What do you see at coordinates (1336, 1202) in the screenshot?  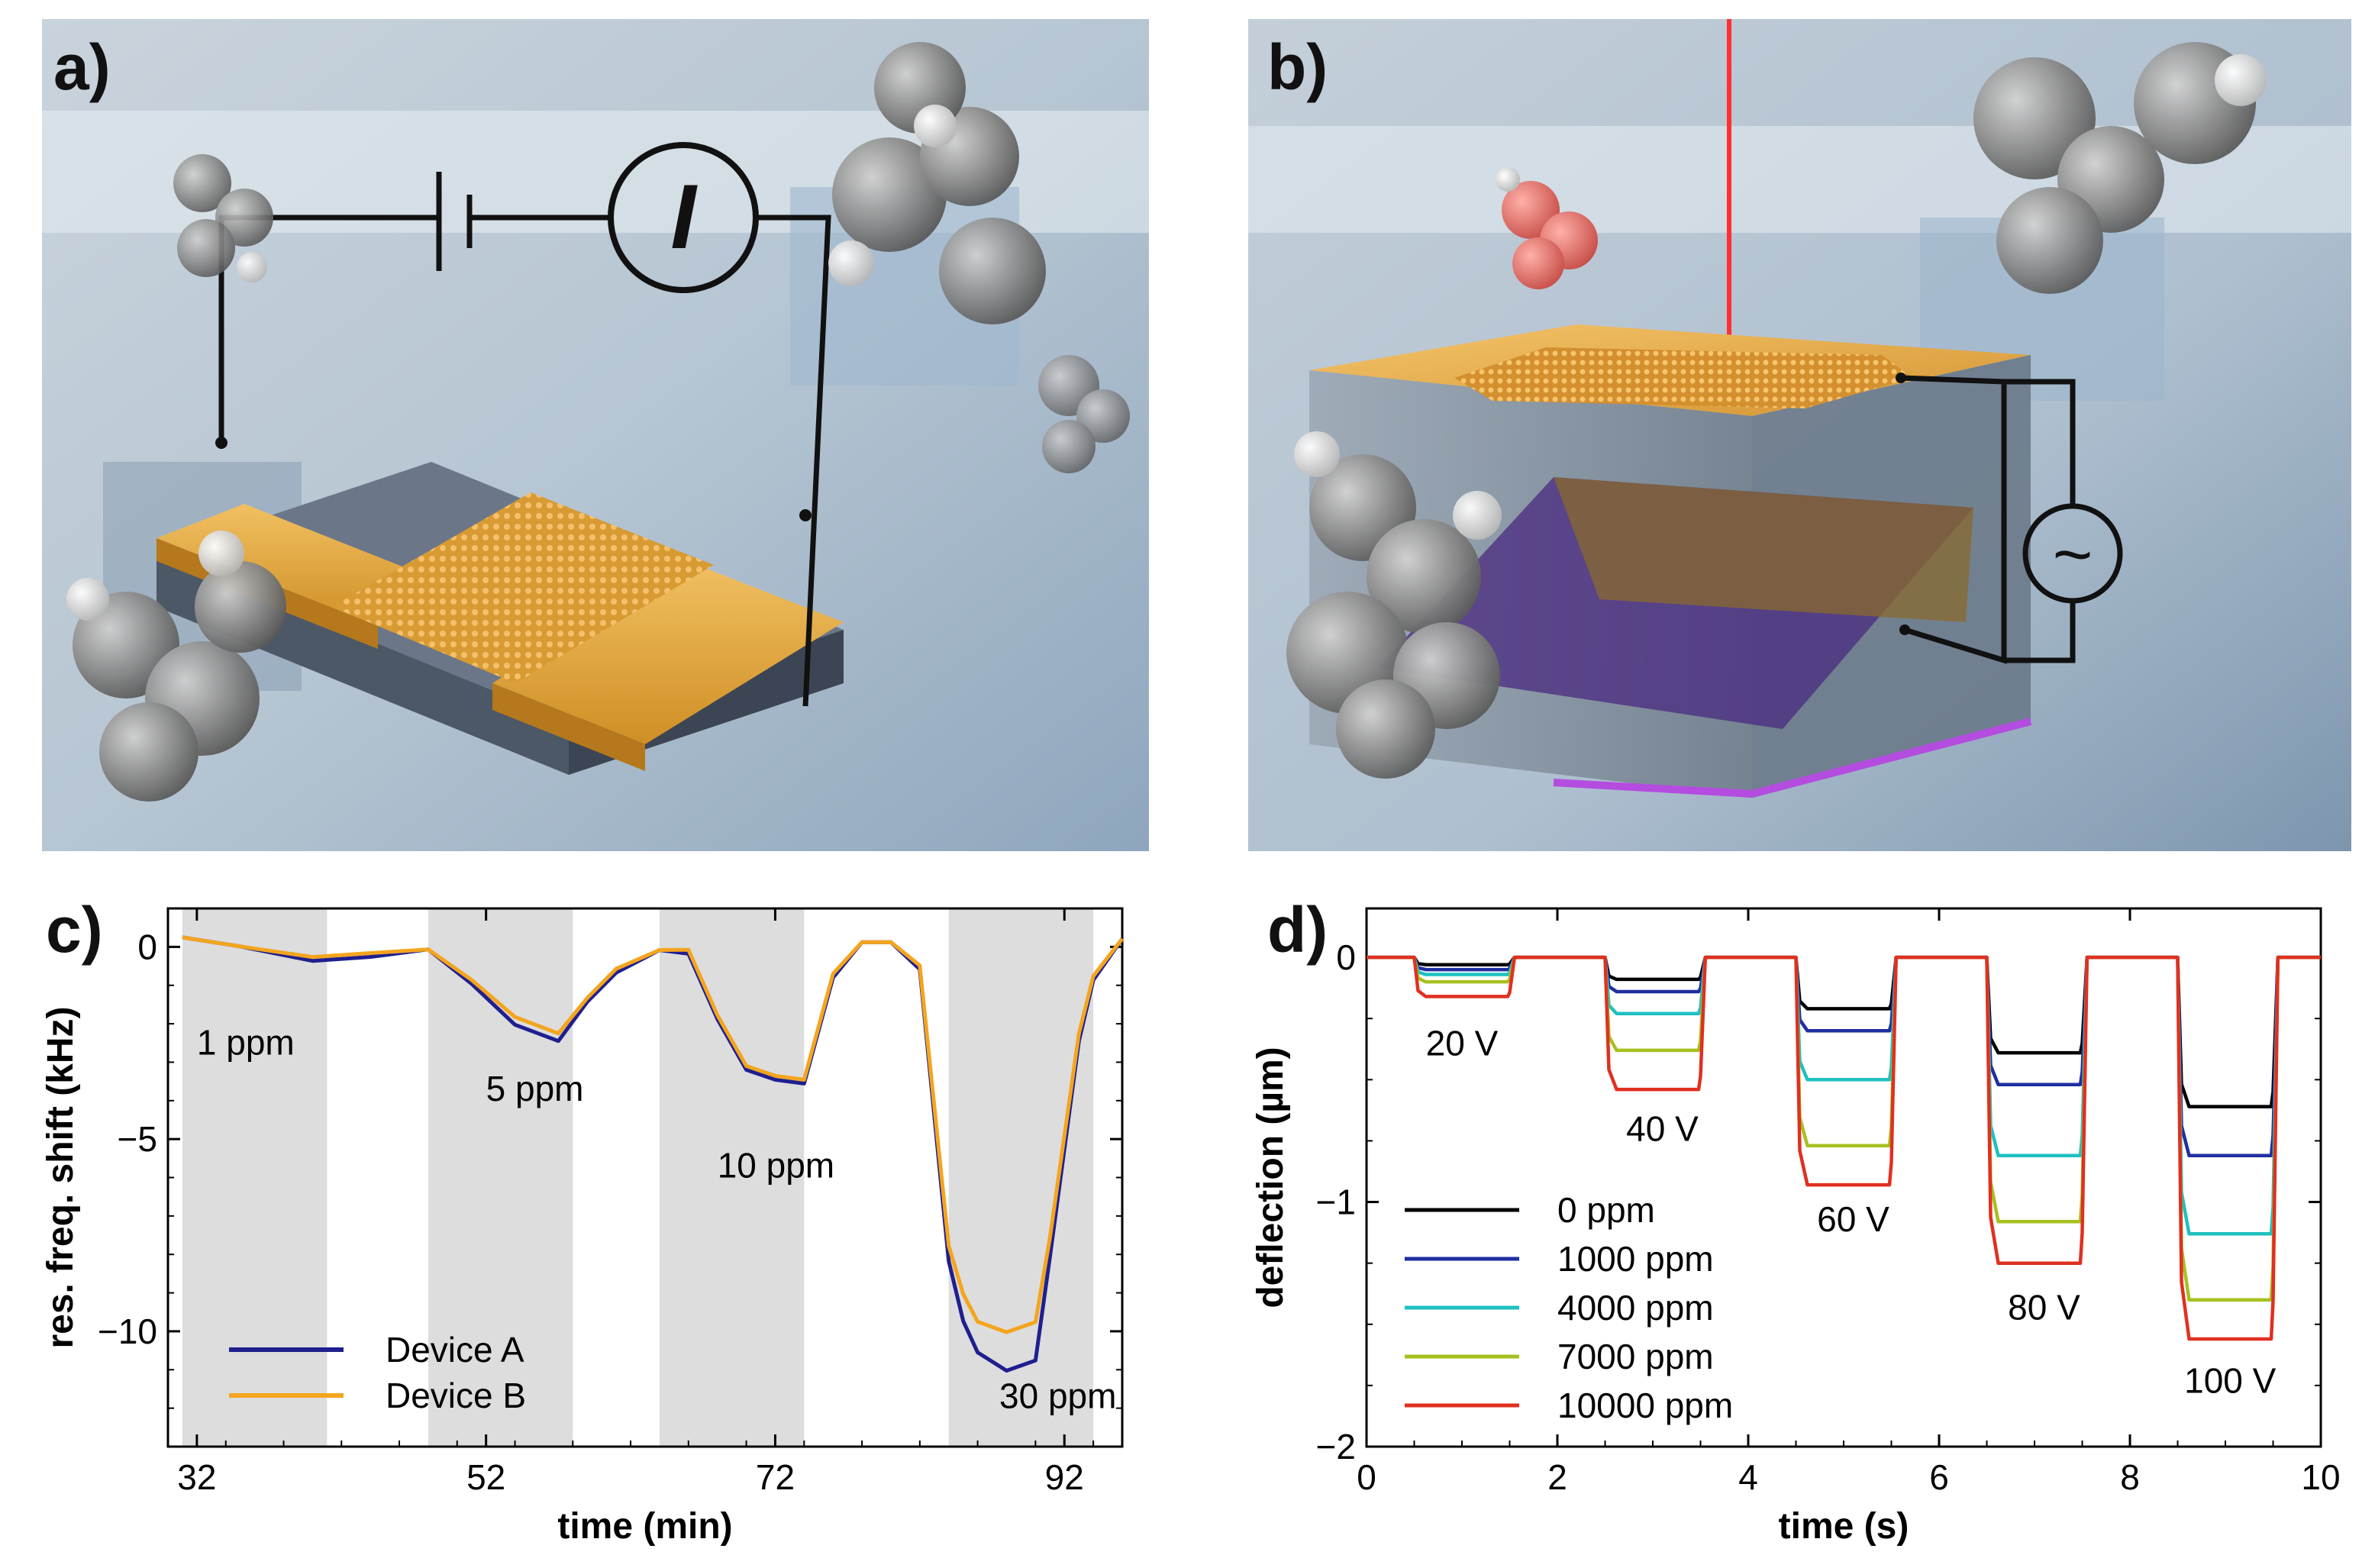 I see `y-tick-label: −1` at bounding box center [1336, 1202].